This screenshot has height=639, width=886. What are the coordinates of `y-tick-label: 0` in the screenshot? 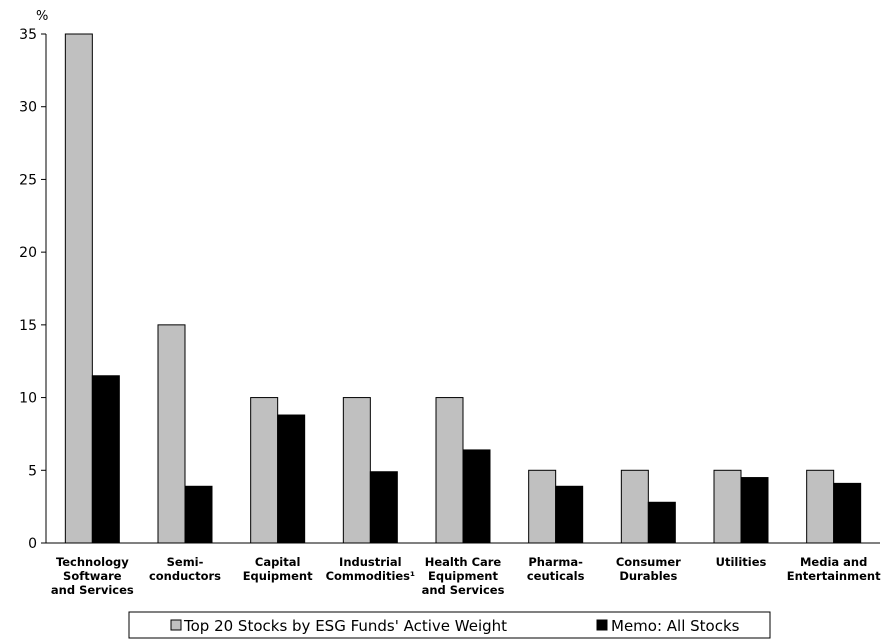 It's located at (32, 544).